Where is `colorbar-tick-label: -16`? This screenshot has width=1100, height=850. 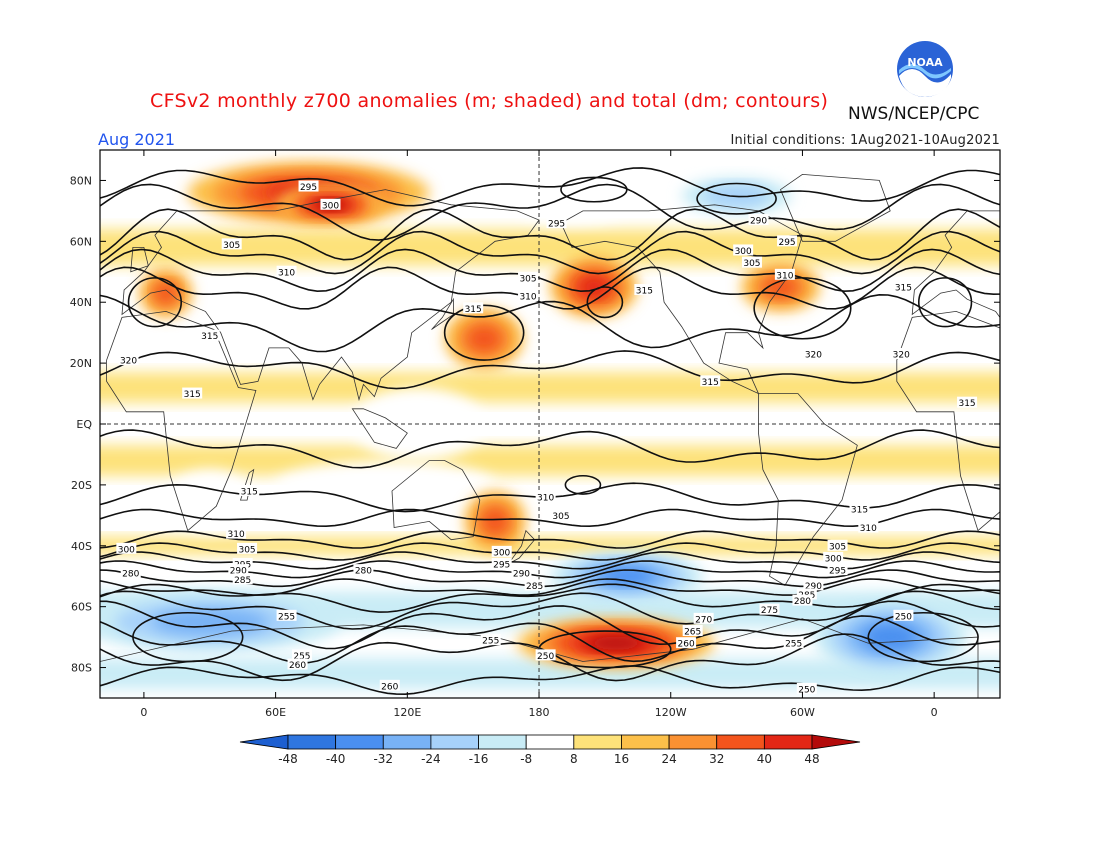 colorbar-tick-label: -16 is located at coordinates (479, 759).